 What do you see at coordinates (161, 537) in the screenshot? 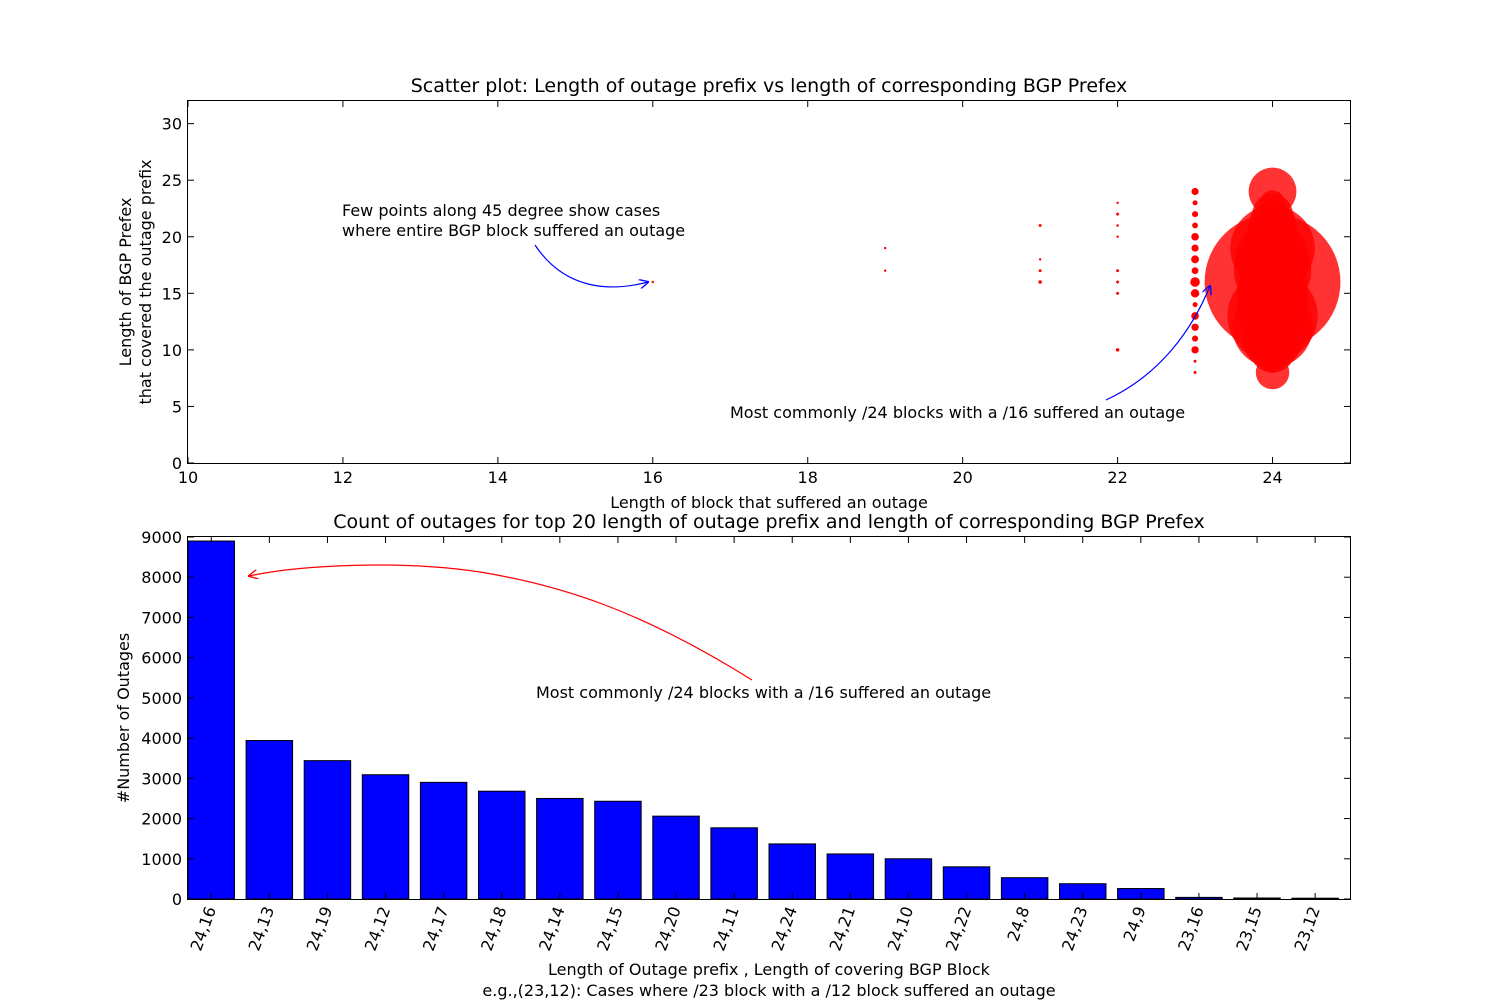
I see `bar-y-tick-label: 9000` at bounding box center [161, 537].